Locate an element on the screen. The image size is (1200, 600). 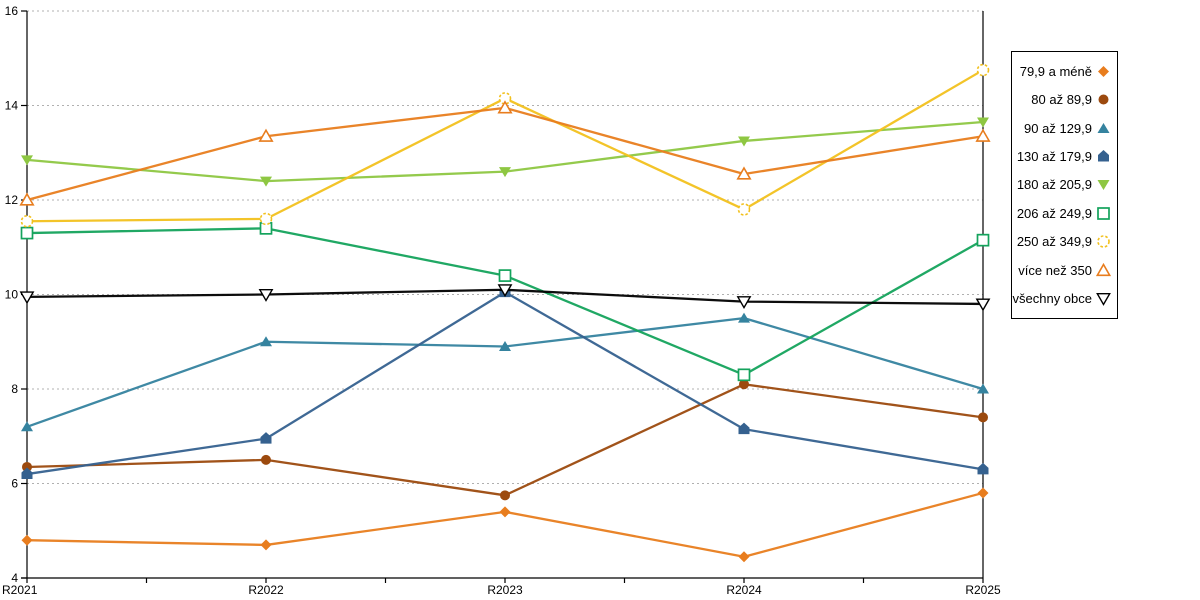
x-tick-label: R2022 is located at coordinates (266, 590).